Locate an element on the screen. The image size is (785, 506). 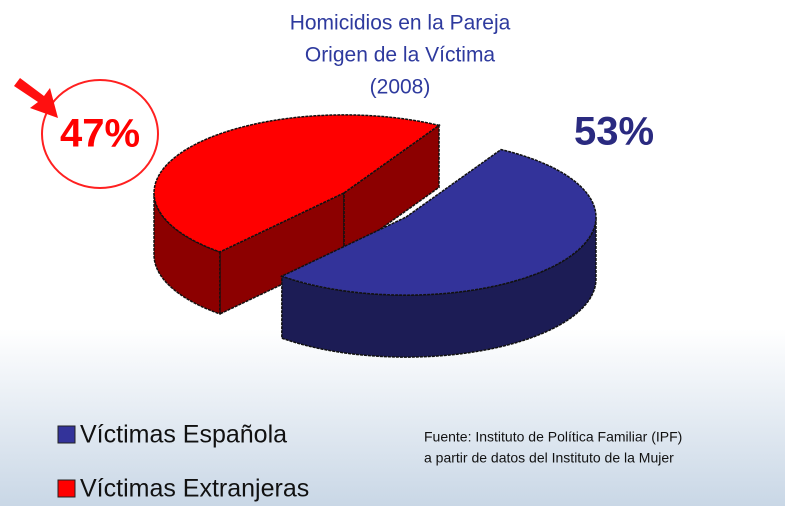
highlight-circle is located at coordinates (100, 134).